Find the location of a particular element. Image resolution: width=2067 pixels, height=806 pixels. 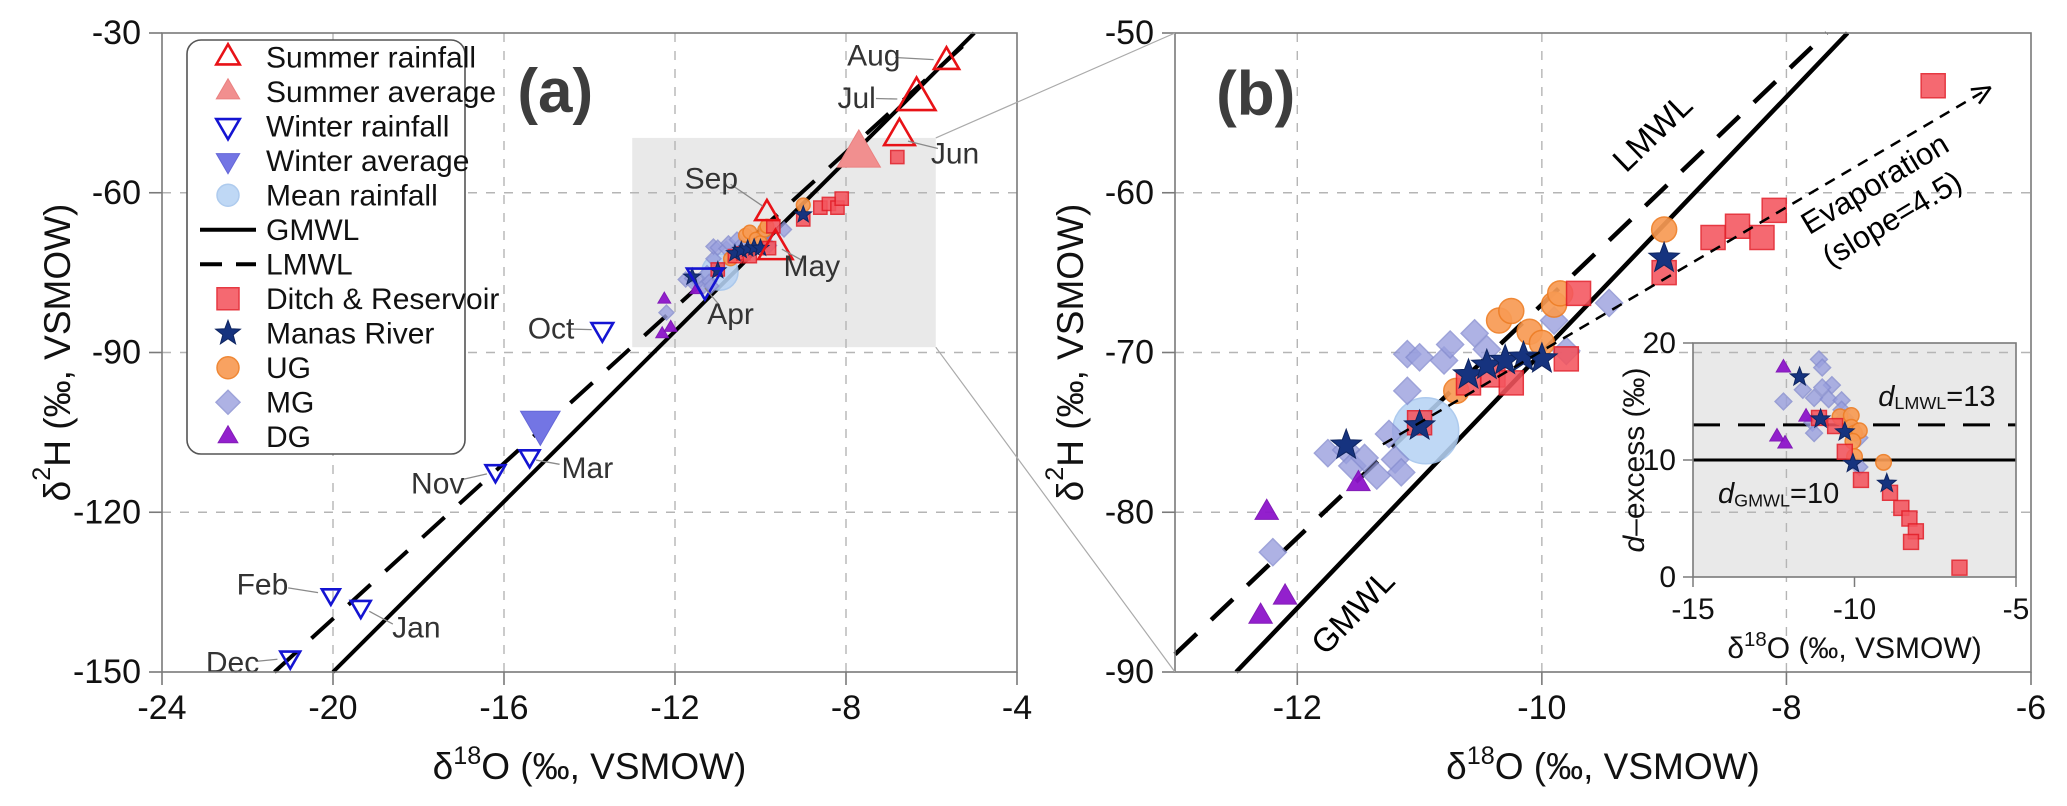

y-axis-label-b: δ2H (‰, VSMOW) is located at coordinates (1065, 353).